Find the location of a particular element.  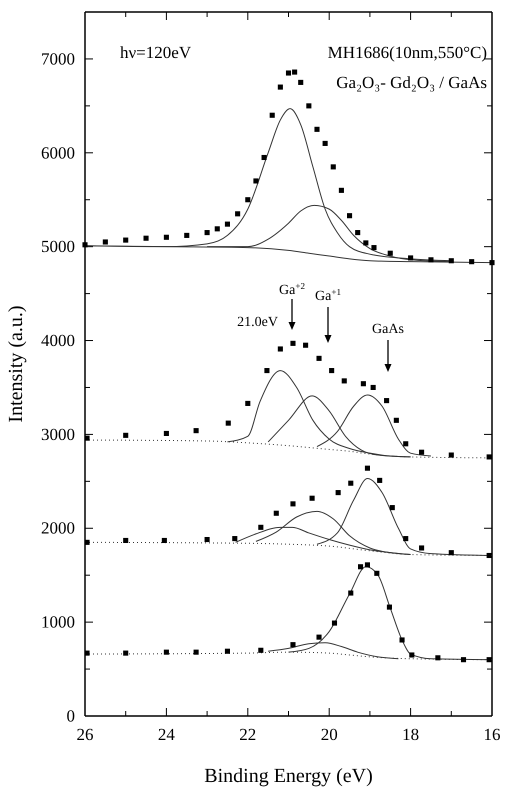

y-axis-title: Intensity (a.u.) is located at coordinates (16, 364).